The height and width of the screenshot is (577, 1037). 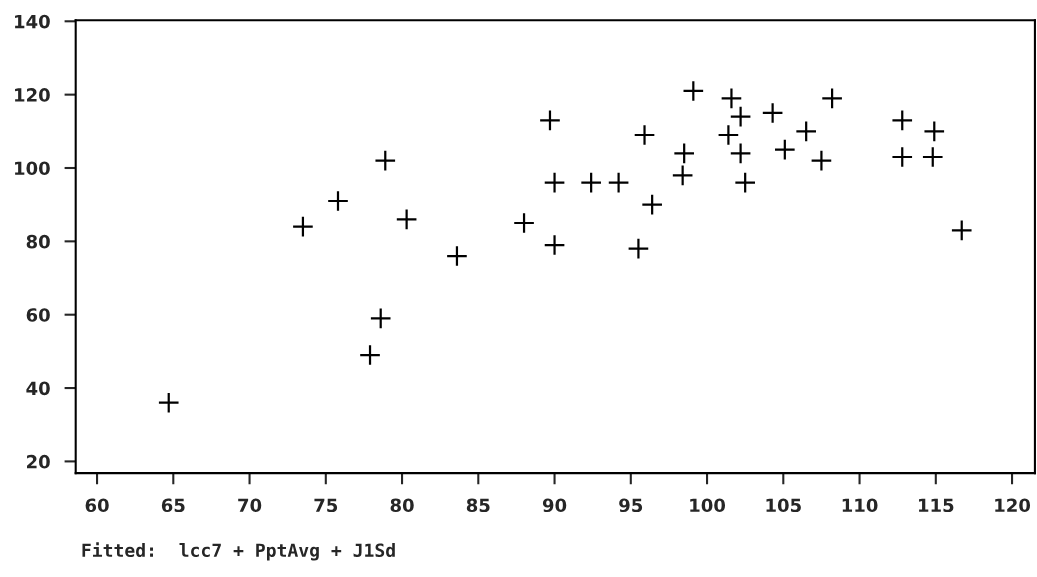 What do you see at coordinates (38, 388) in the screenshot?
I see `y-tick-label: 40` at bounding box center [38, 388].